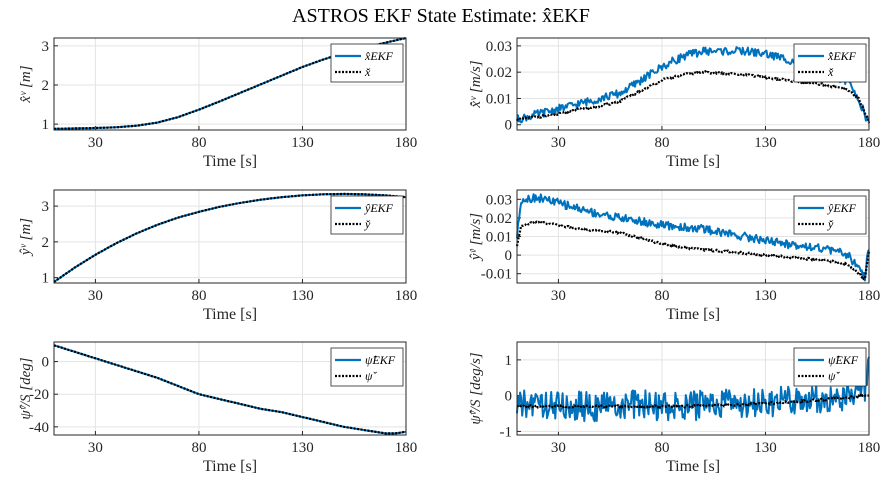 The image size is (882, 480). Describe the element at coordinates (506, 432) in the screenshot. I see `y-tick-label: -1` at that location.